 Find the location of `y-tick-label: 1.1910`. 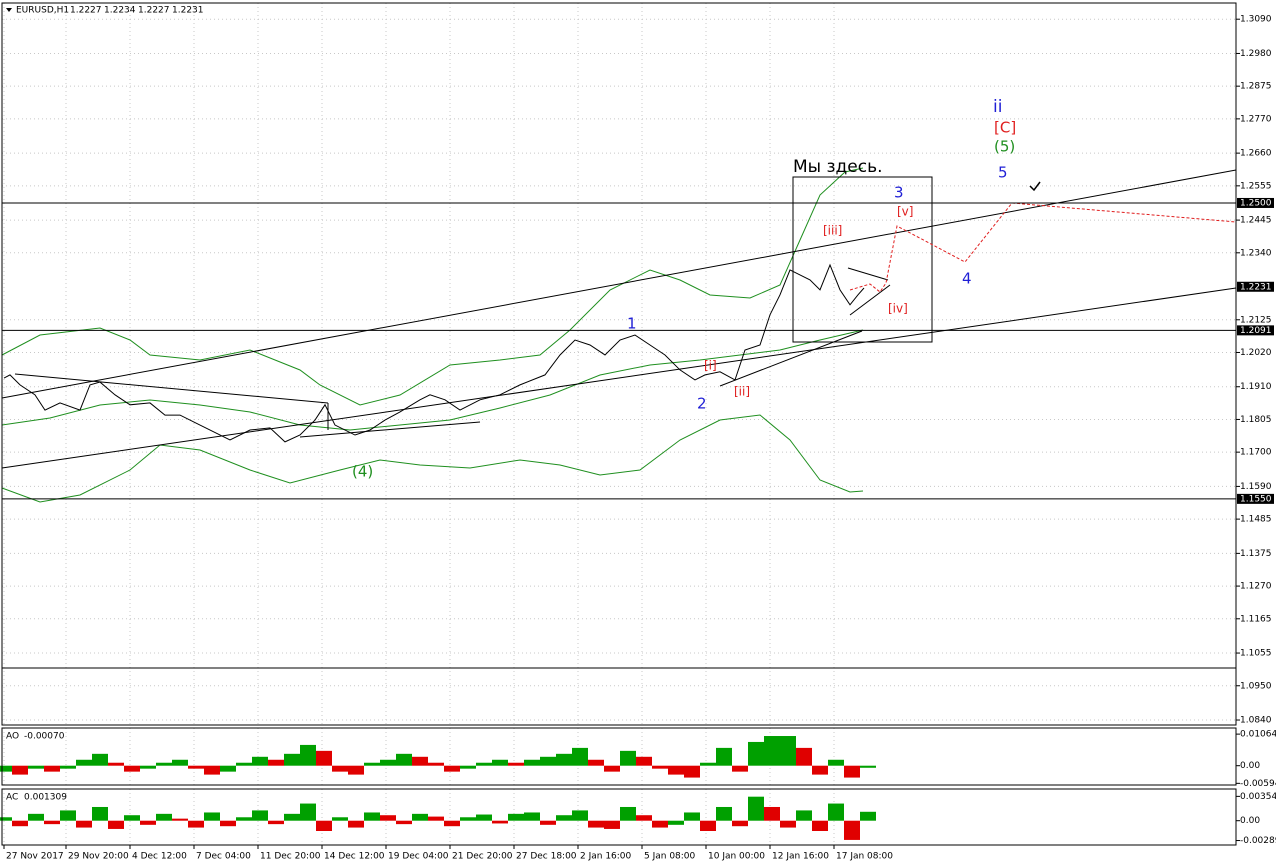

y-tick-label: 1.1910 is located at coordinates (1256, 387).